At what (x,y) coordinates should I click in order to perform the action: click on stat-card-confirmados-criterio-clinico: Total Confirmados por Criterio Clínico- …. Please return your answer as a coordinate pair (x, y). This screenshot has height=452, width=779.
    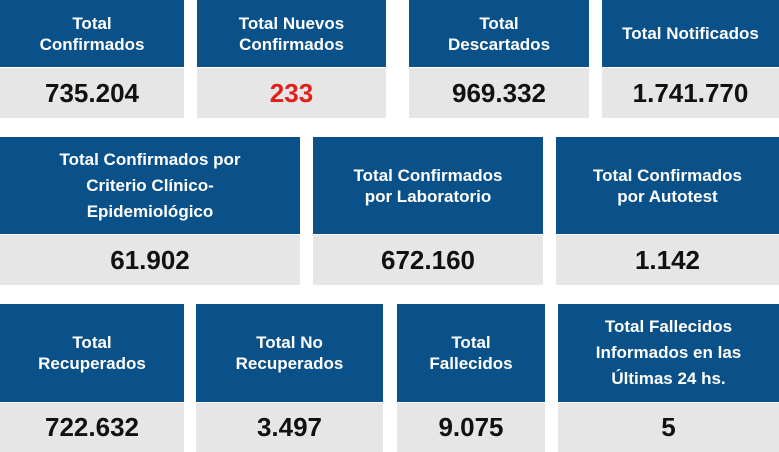
    Looking at the image, I should click on (150, 211).